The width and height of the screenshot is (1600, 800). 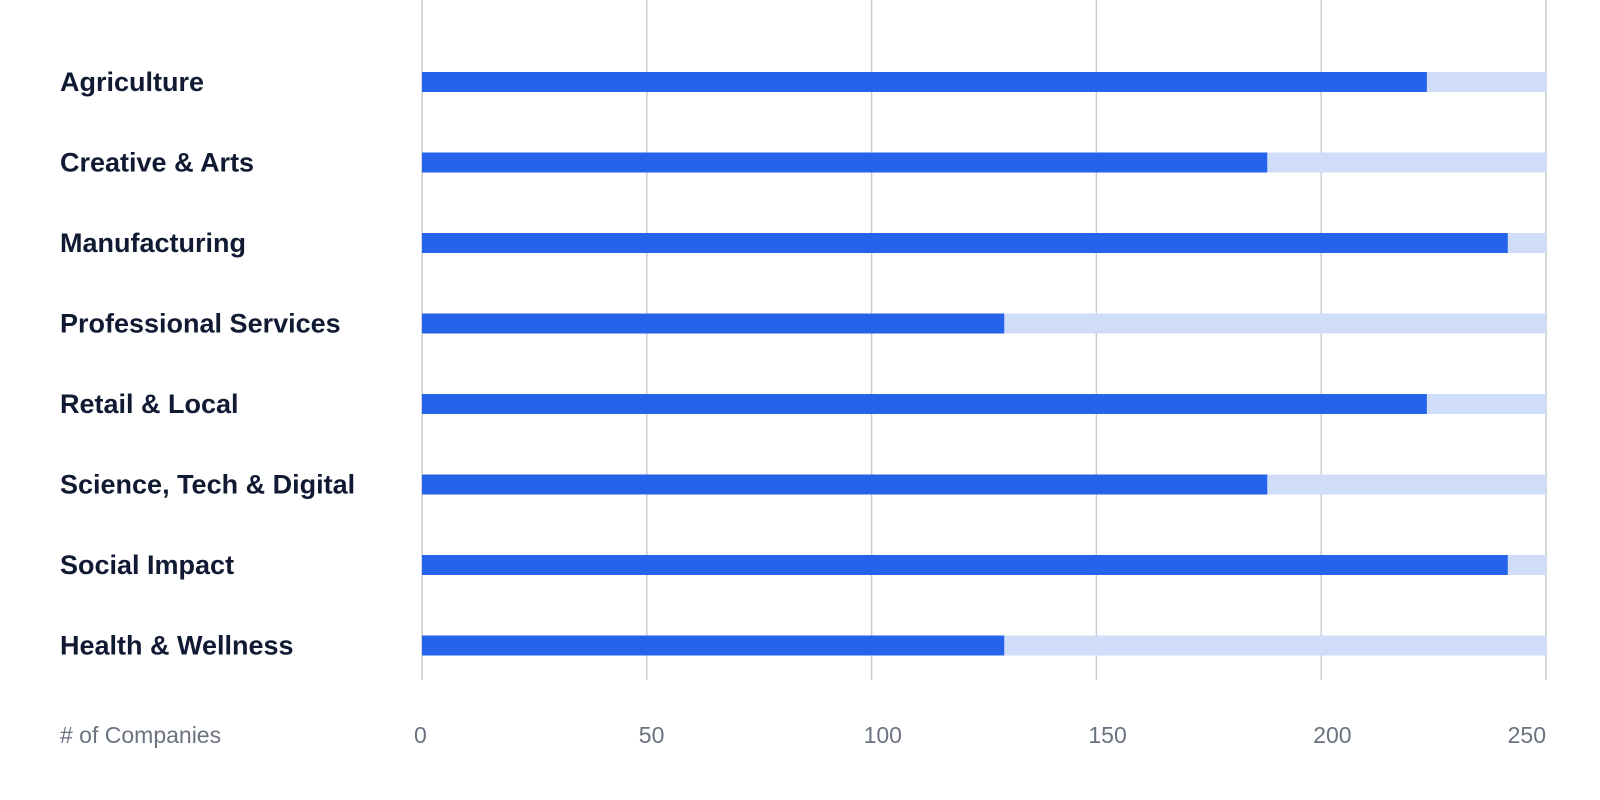 What do you see at coordinates (147, 565) in the screenshot?
I see `category-label: Social Impact` at bounding box center [147, 565].